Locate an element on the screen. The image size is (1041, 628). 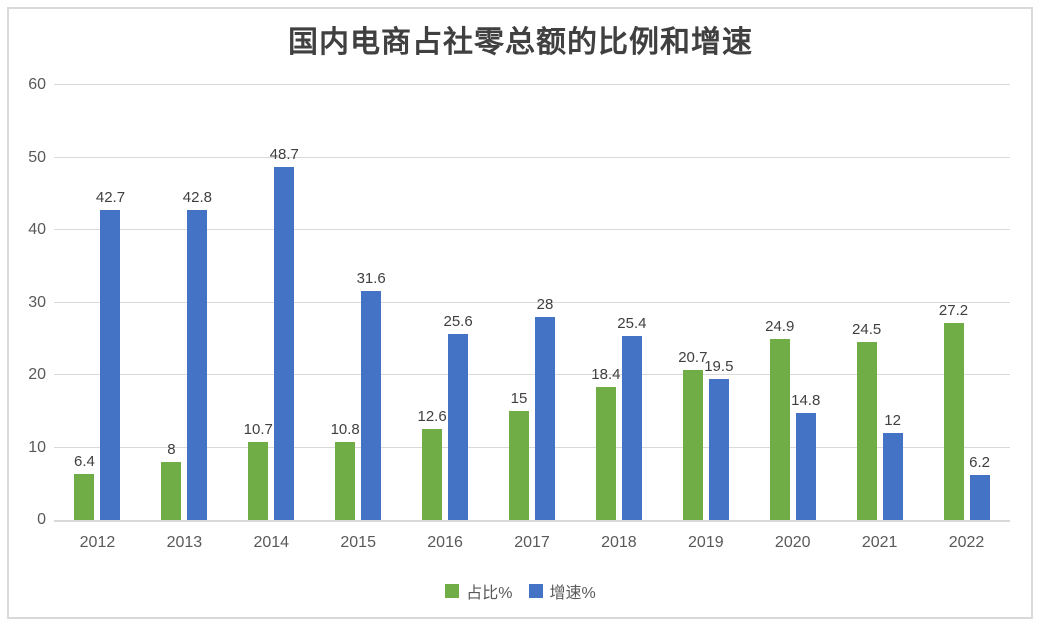
bar: 19.5 is located at coordinates (718, 439).